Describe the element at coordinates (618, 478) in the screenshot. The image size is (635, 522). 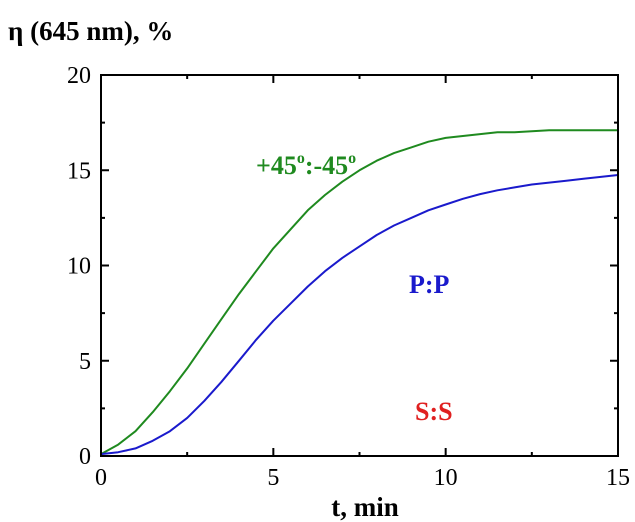
I see `x-tick-label: 15` at that location.